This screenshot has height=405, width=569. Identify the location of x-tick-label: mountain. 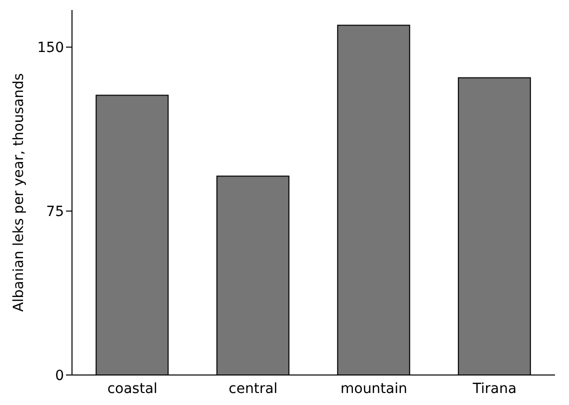
(374, 388).